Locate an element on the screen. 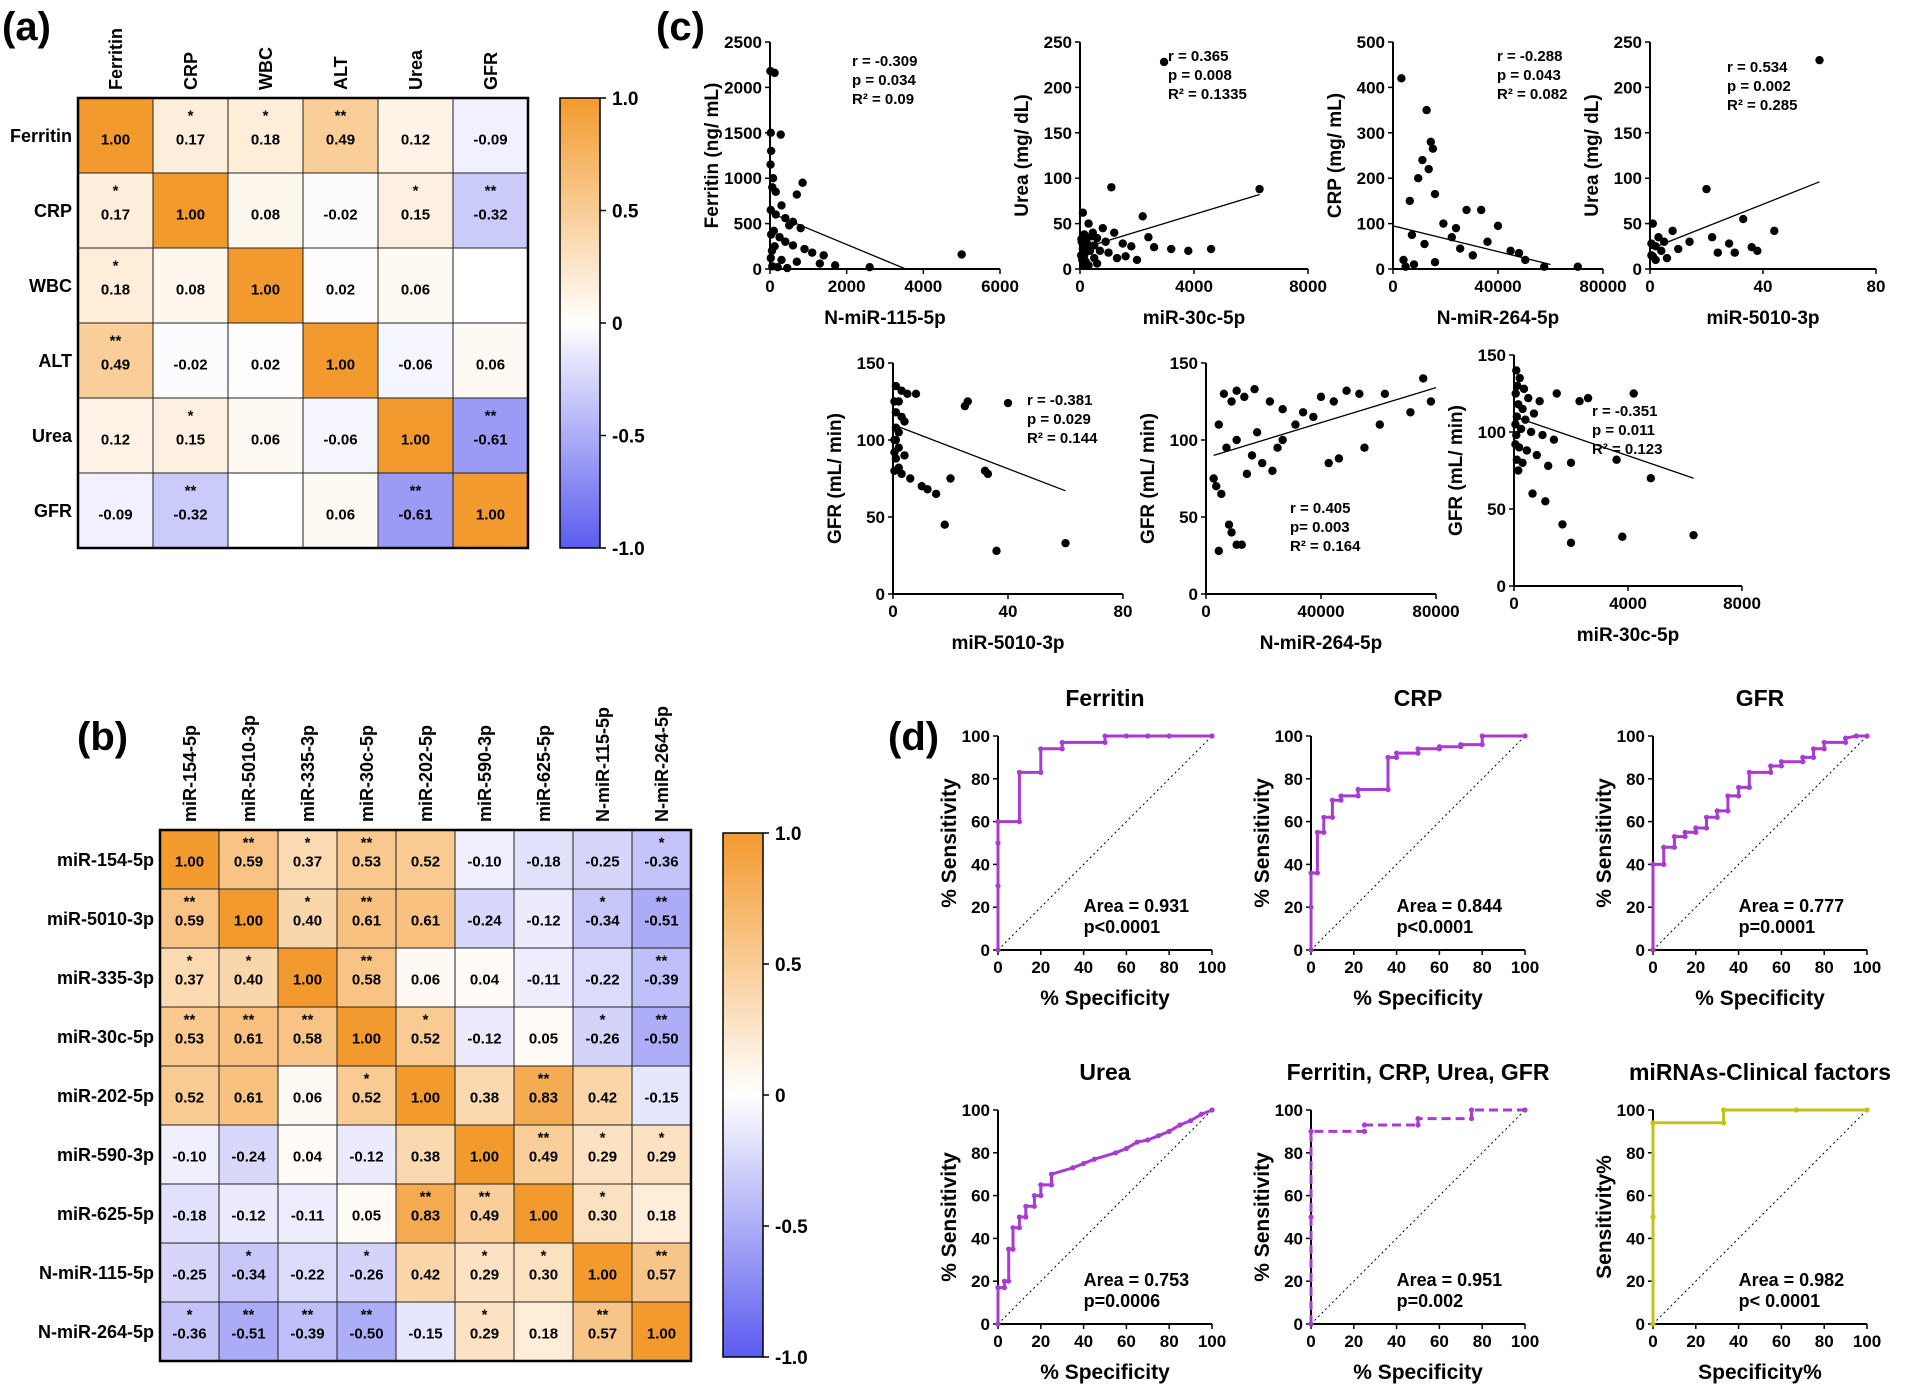 This screenshot has height=1393, width=1907. x-tick-label: 0 is located at coordinates (1392, 286).